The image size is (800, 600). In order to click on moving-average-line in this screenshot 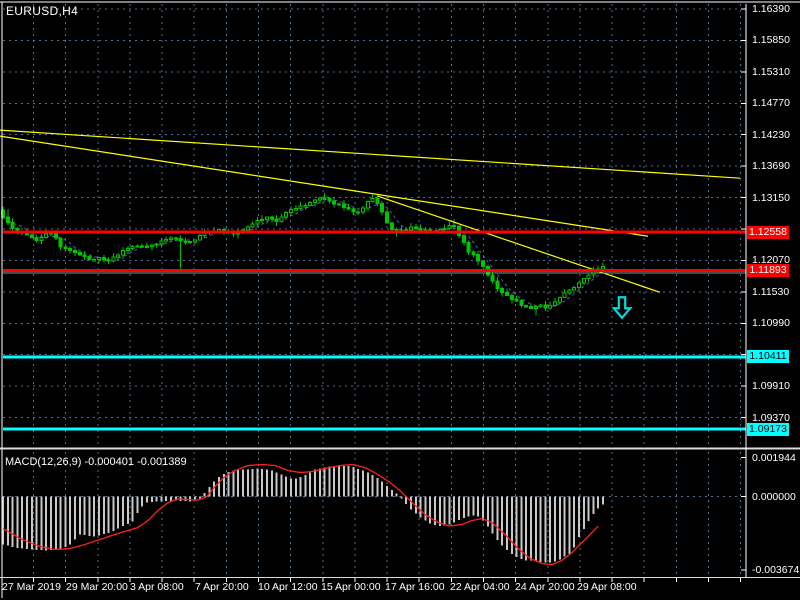, I will do `click(303, 253)`.